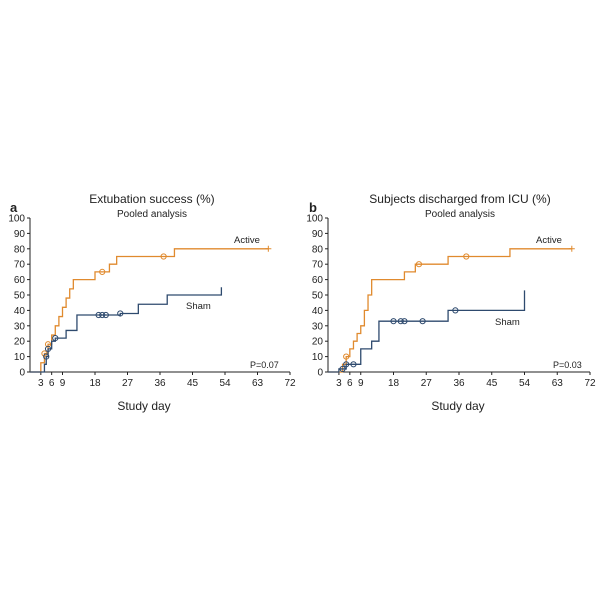  I want to click on chart-title: Extubation success (%), so click(151, 199).